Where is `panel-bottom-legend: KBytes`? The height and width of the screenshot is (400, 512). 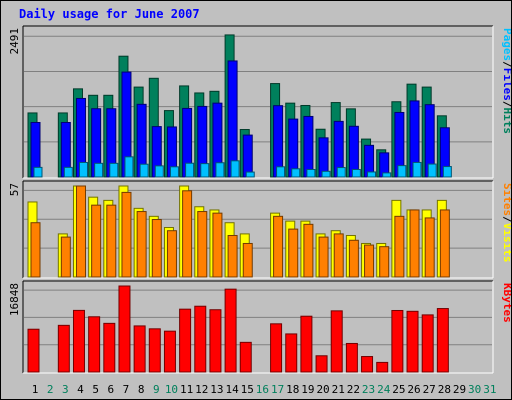 panel-bottom-legend: KBytes is located at coordinates (506, 303).